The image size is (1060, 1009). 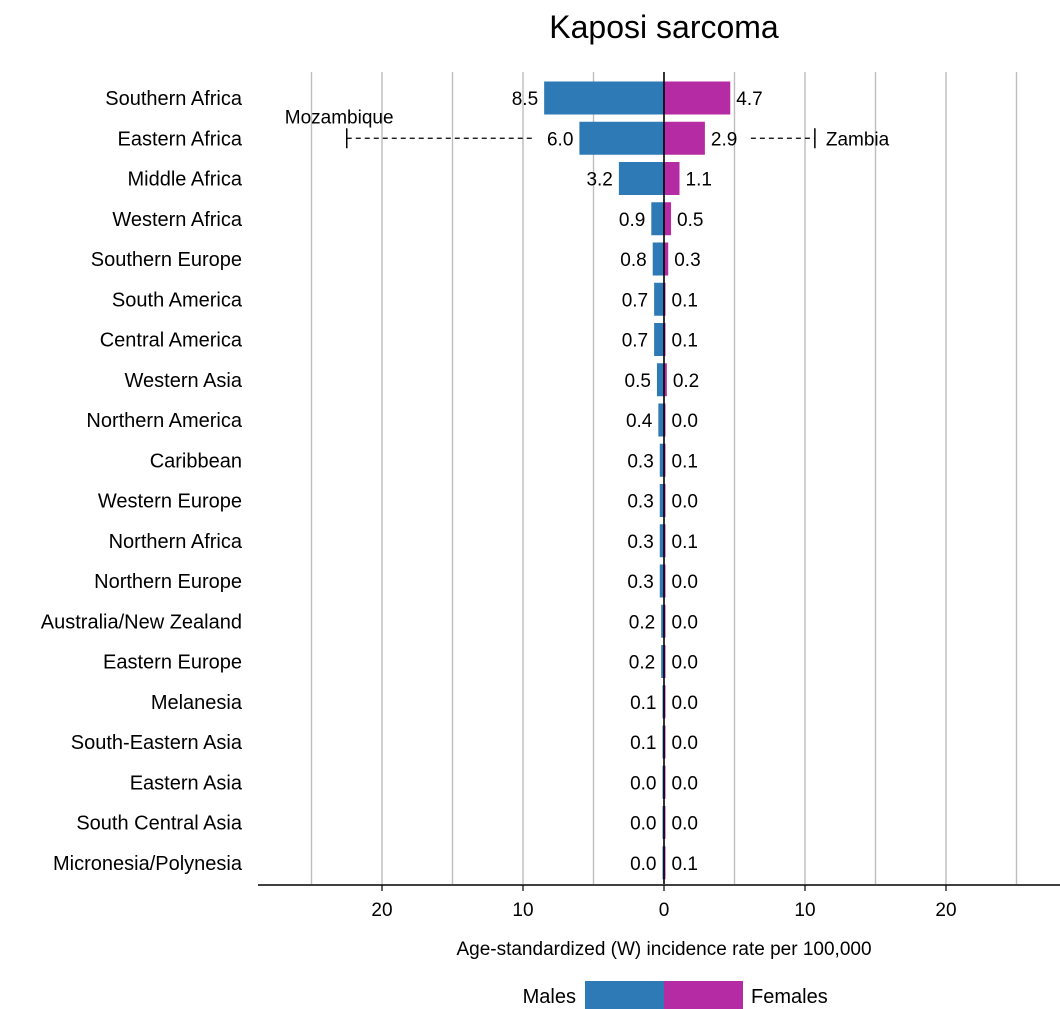 I want to click on category-label: Caribbean, so click(x=196, y=461).